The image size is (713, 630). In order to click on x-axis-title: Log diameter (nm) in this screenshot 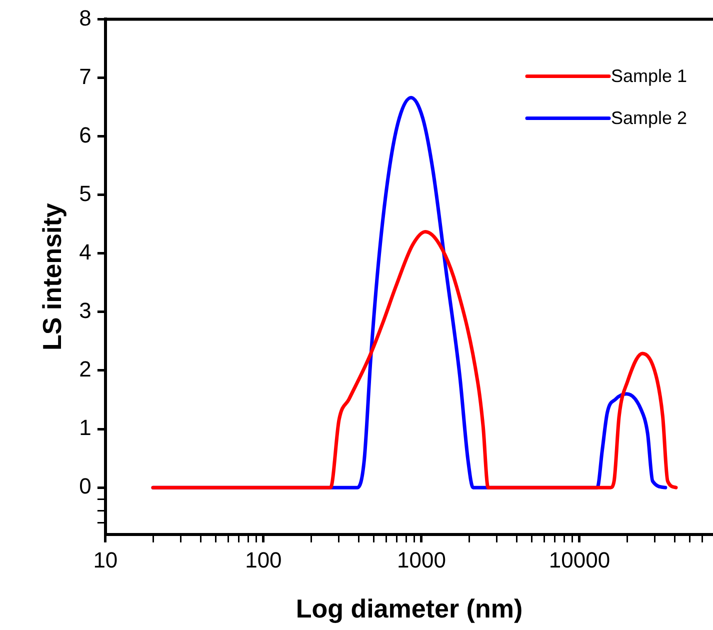, I will do `click(409, 609)`.